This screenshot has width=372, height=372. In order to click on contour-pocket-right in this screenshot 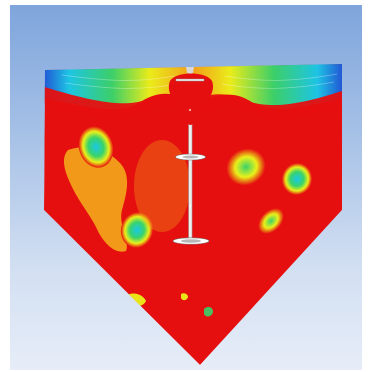, I will do `click(297, 179)`.